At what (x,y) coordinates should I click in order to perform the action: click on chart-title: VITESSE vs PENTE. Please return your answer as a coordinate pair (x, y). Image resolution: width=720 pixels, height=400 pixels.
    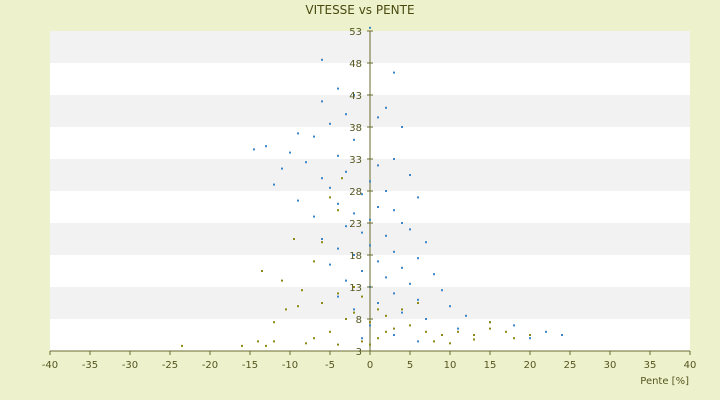
    Looking at the image, I should click on (359, 10).